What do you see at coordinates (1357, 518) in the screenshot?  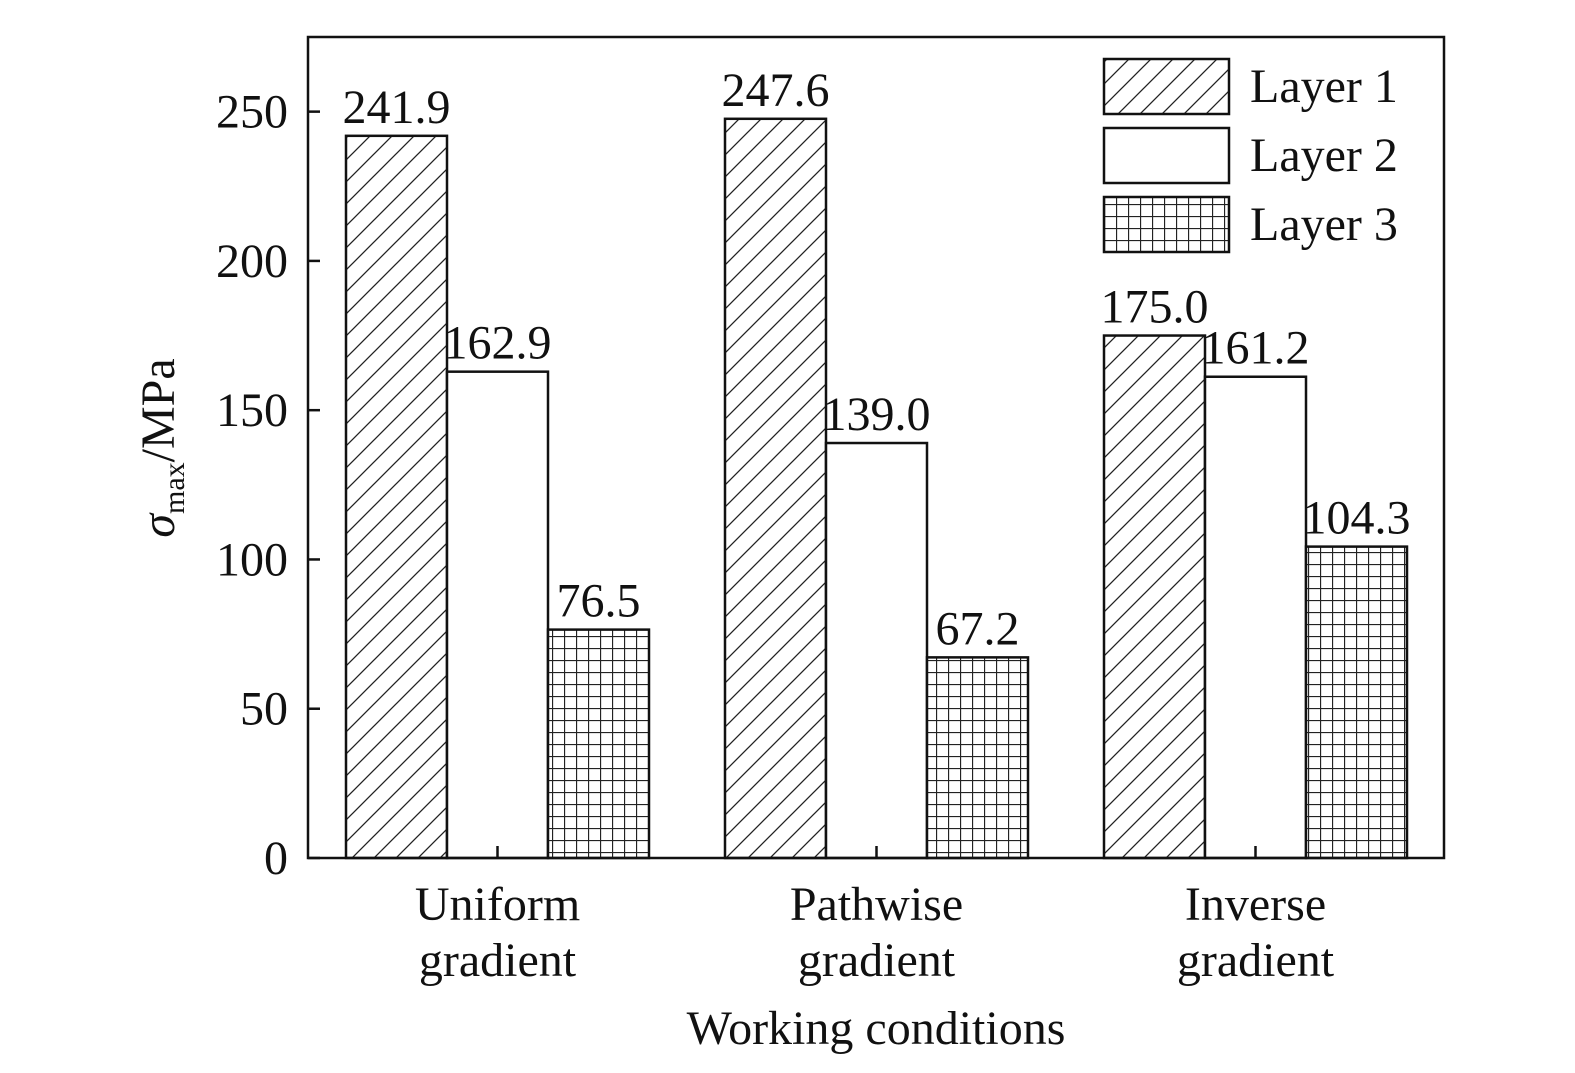 I see `data-label-layer-3-2: 104.3` at bounding box center [1357, 518].